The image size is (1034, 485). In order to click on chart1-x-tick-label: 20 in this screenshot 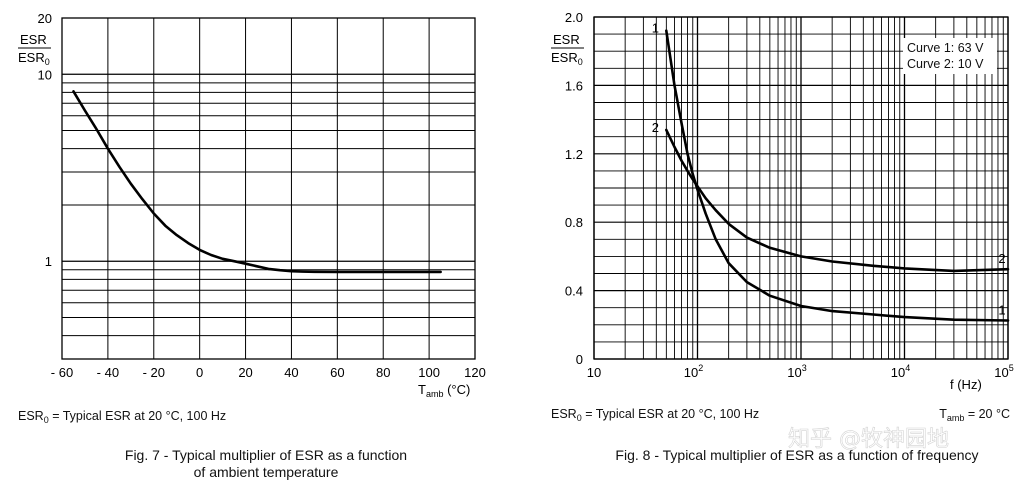, I will do `click(245, 372)`.